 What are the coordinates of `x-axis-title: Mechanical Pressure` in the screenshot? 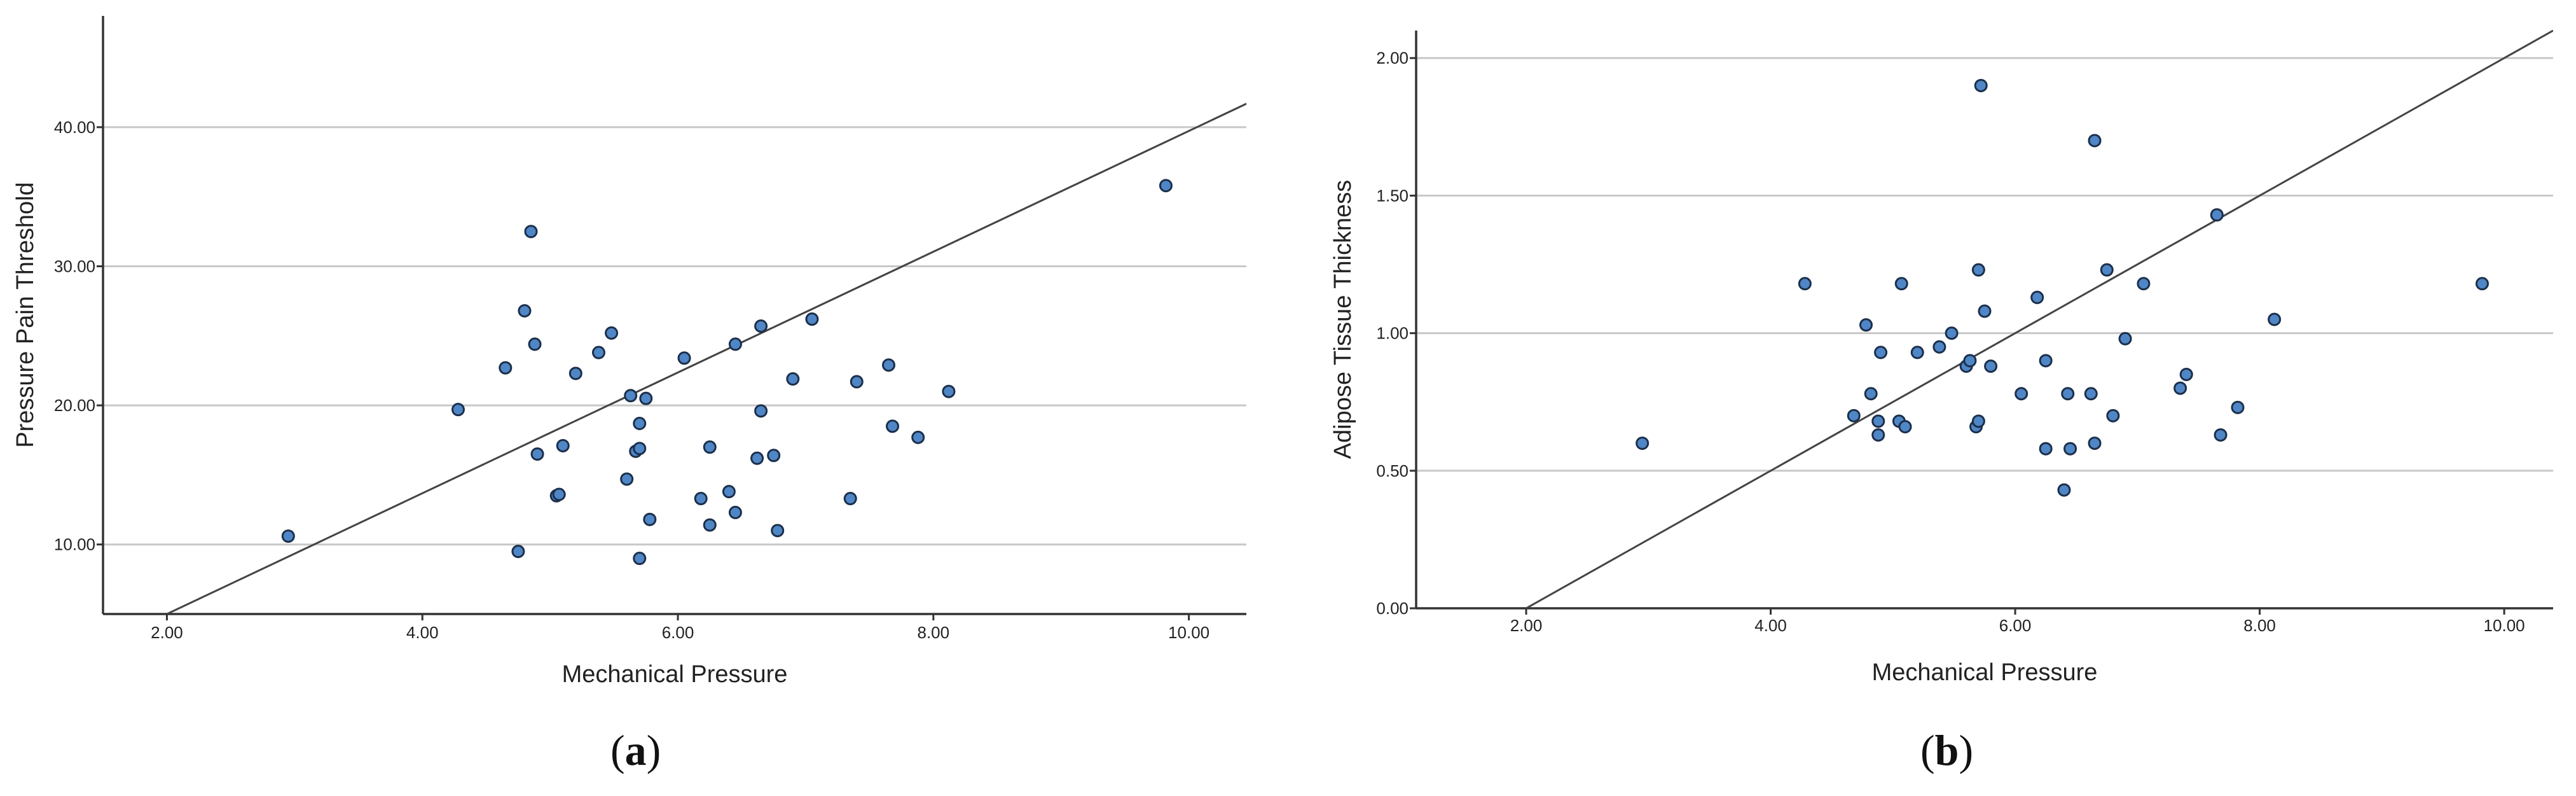 It's located at (1985, 673).